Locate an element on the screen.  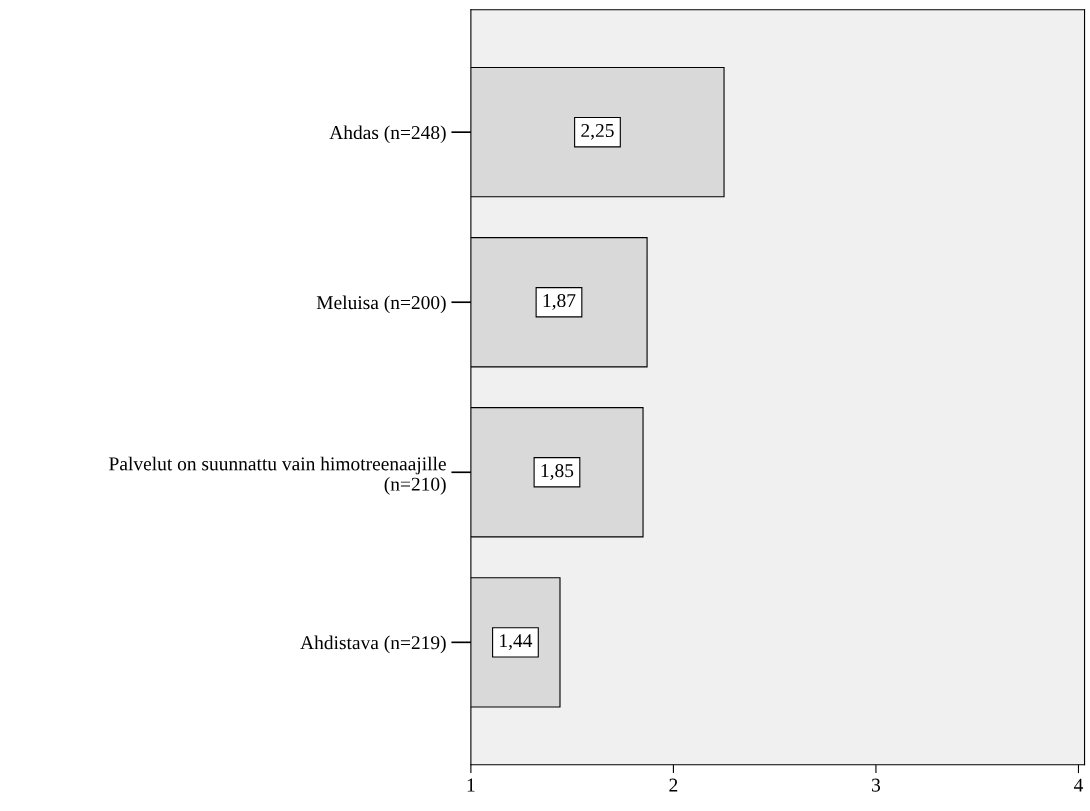
x-tick-label: 3 is located at coordinates (876, 785).